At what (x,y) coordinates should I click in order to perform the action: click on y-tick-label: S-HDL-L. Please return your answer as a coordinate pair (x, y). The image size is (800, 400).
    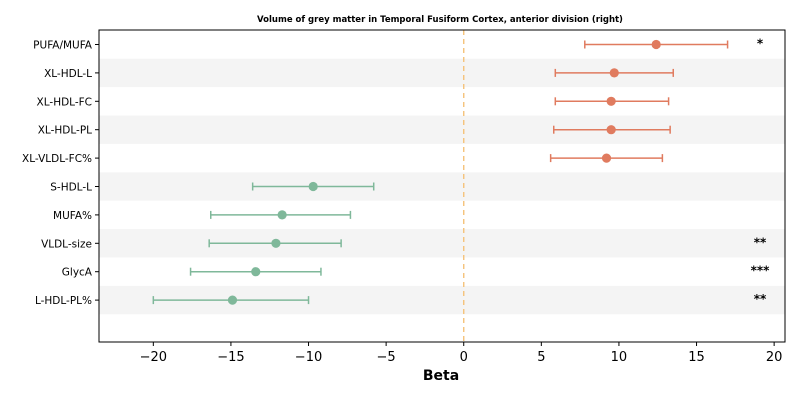
    Looking at the image, I should click on (71, 188).